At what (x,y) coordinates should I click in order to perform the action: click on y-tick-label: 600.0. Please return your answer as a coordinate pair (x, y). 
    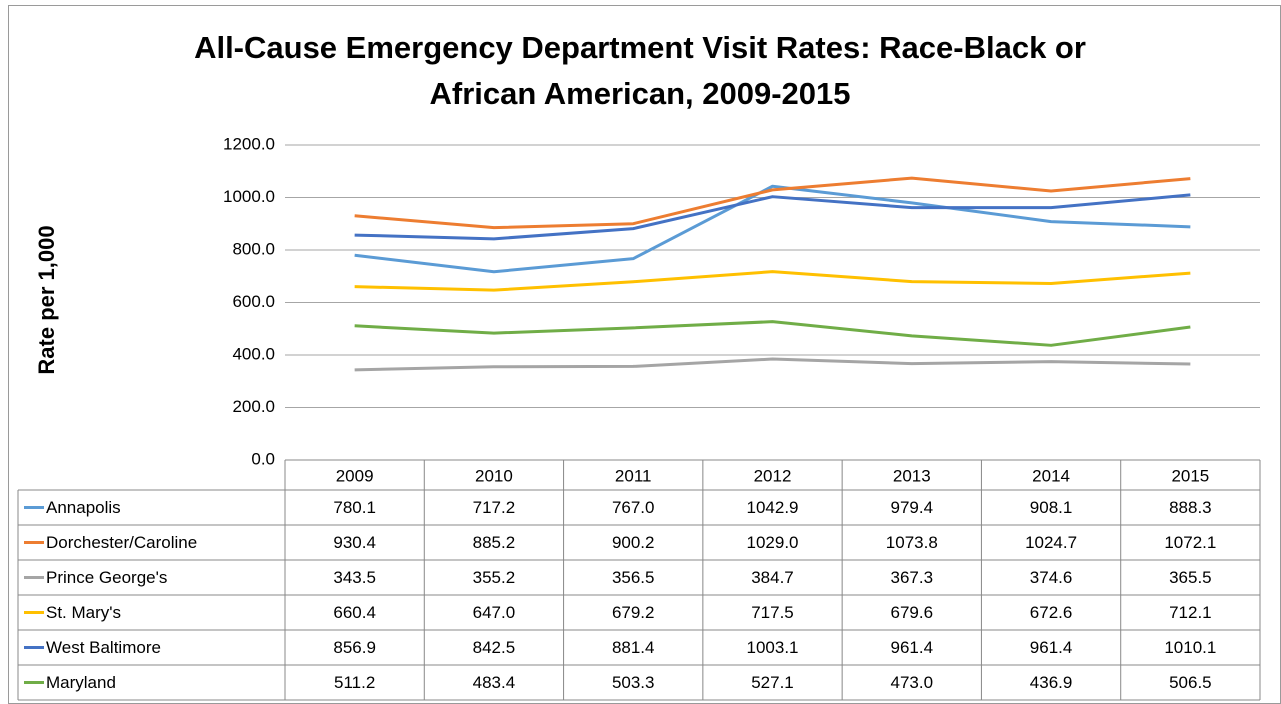
    Looking at the image, I should click on (253, 301).